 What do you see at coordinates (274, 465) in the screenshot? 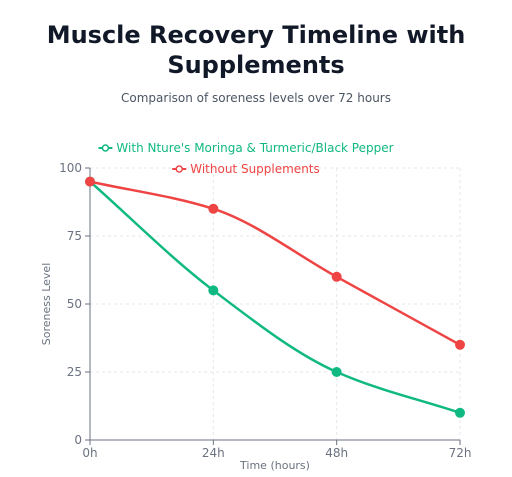
I see `x-axis-label: Time (hours)` at bounding box center [274, 465].